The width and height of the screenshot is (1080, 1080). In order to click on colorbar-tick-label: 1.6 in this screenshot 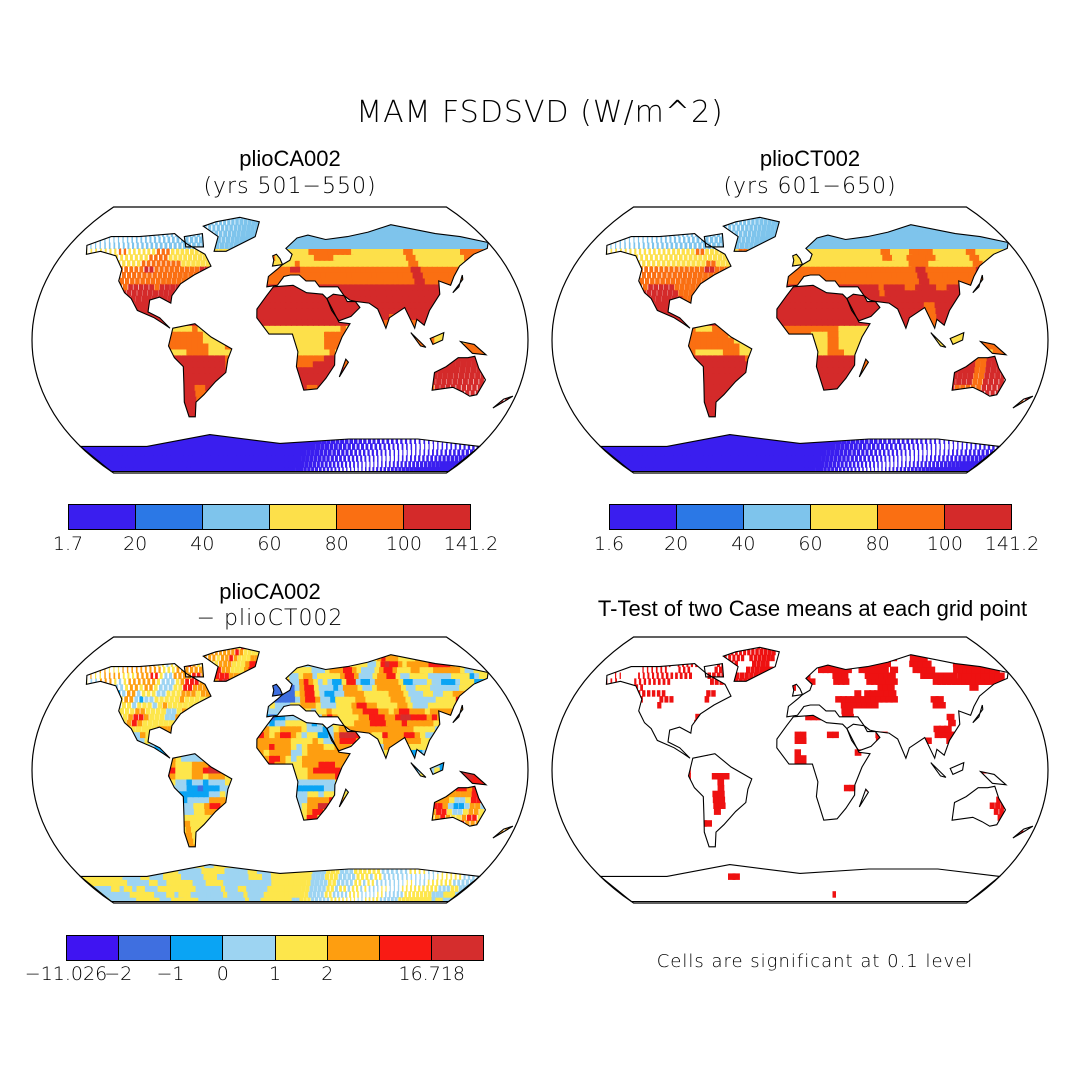, I will do `click(609, 544)`.